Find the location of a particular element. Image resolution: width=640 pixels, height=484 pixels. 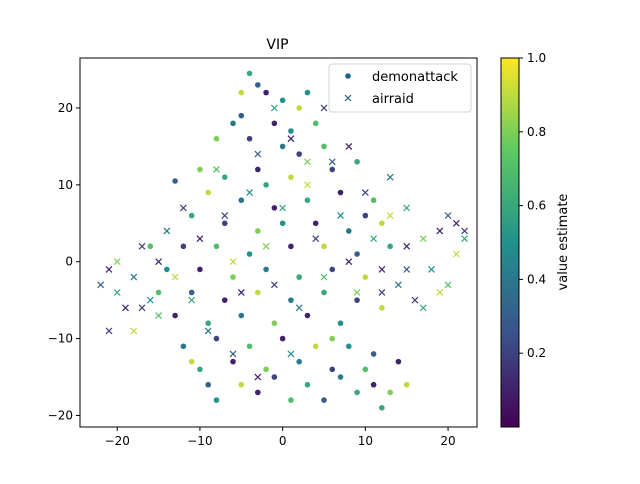

x-tick-label: 0 is located at coordinates (283, 441).